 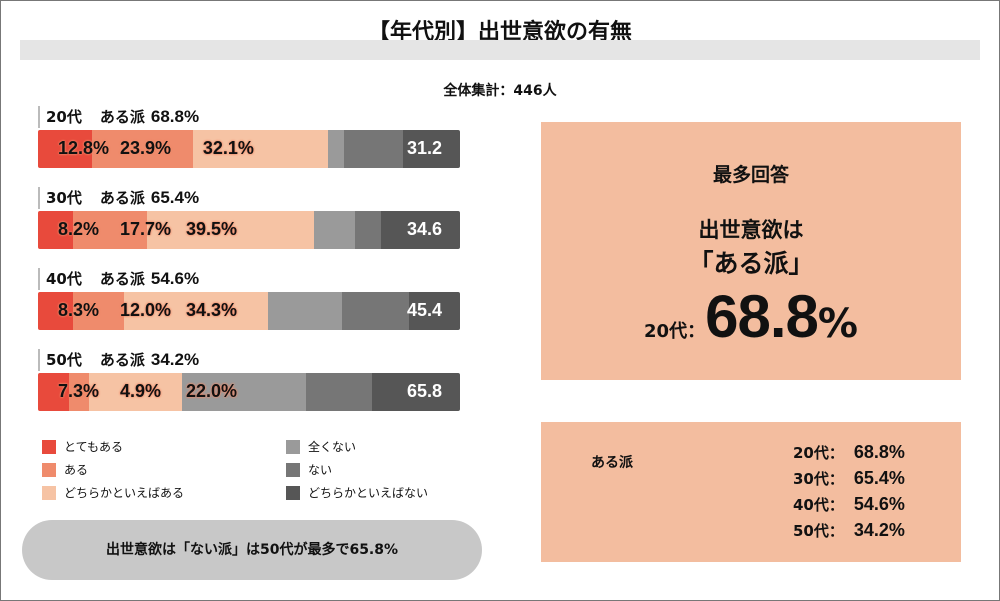 I want to click on ary-list-row: 20代： 68.8%, so click(x=849, y=452).